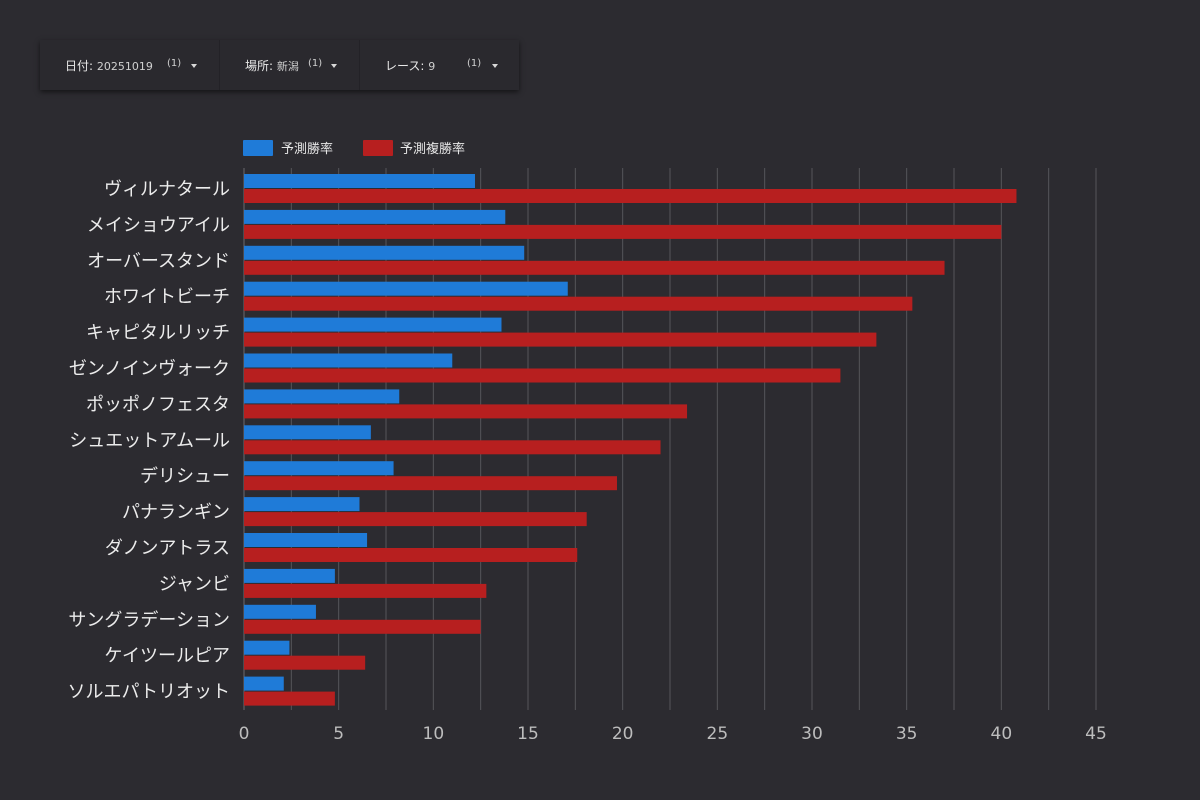 This screenshot has width=1200, height=800. What do you see at coordinates (315, 63) in the screenshot?
I see `venue-filter-count: (1)` at bounding box center [315, 63].